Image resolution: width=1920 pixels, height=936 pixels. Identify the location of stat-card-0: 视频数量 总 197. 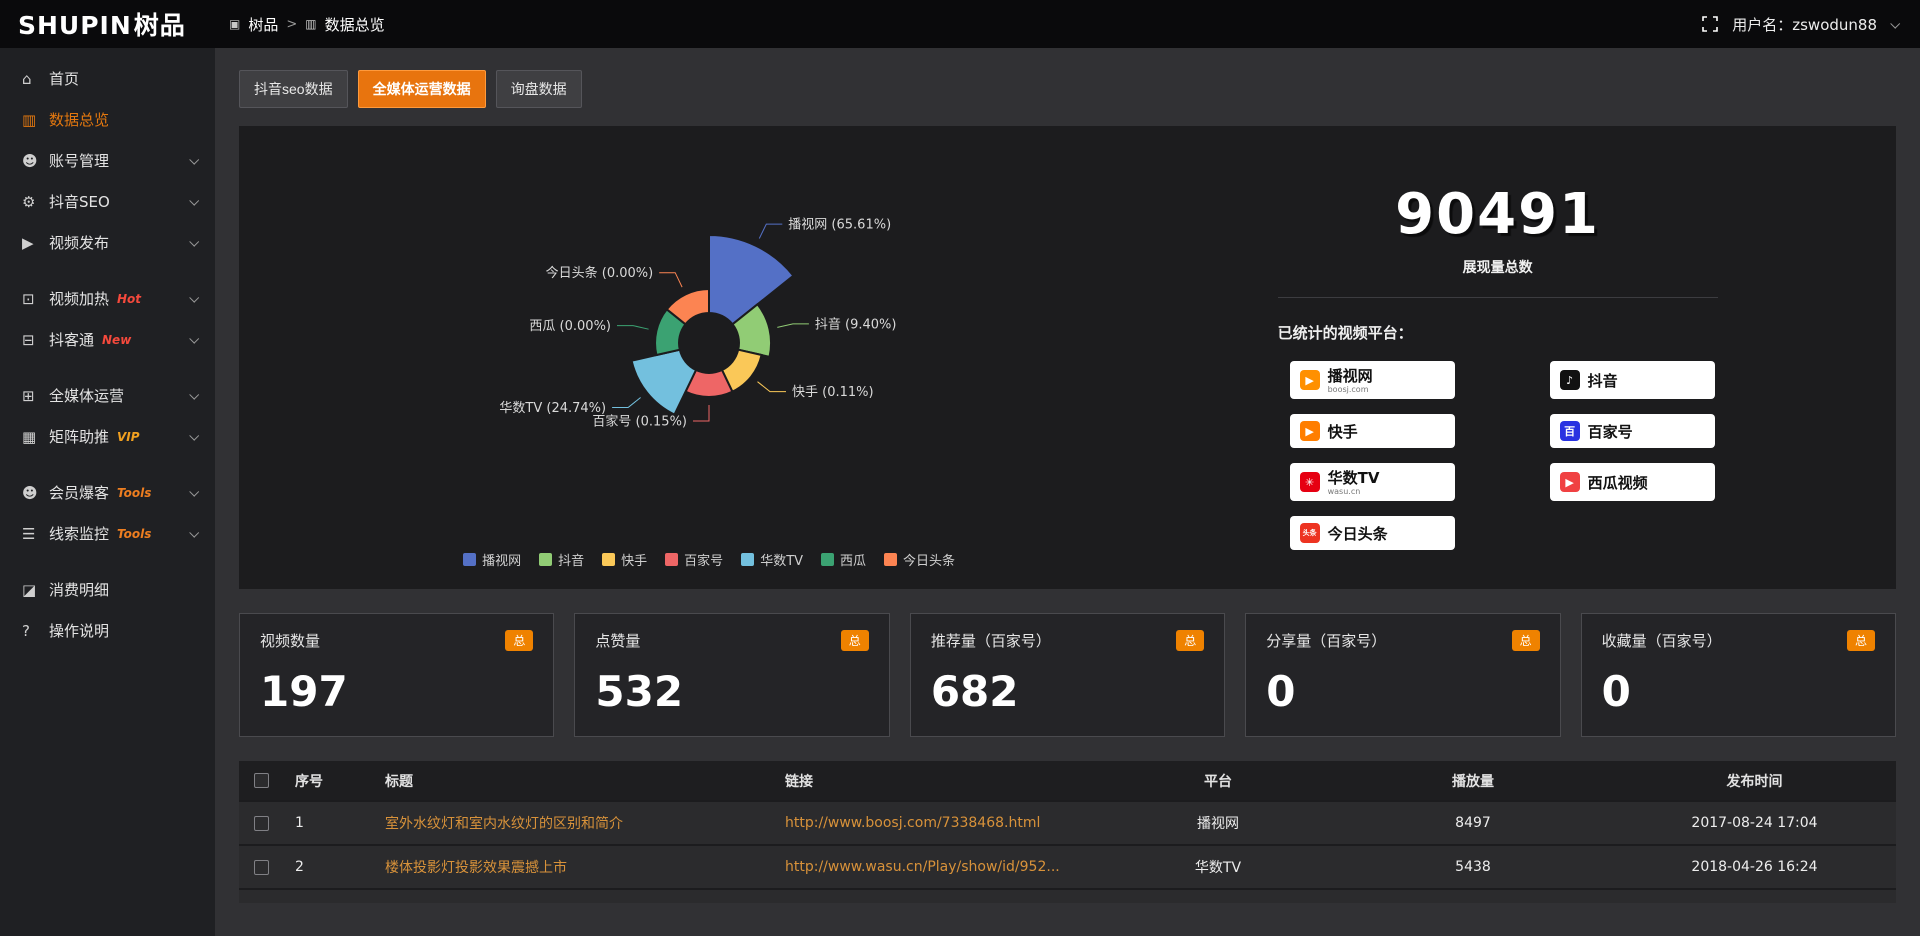
(397, 675).